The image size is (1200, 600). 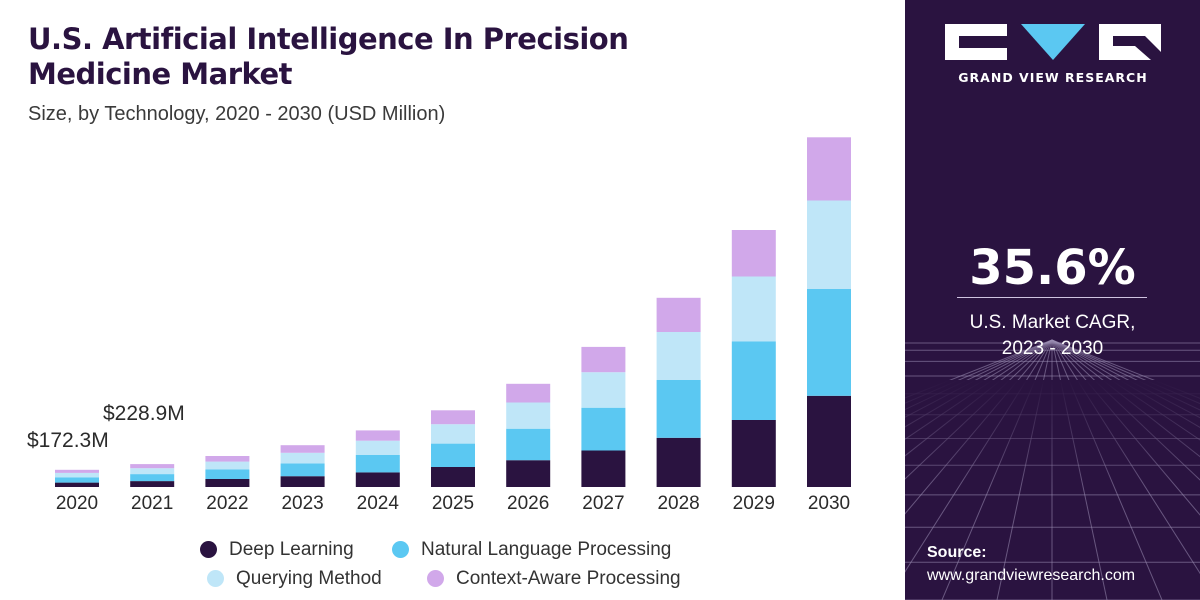 I want to click on bar-2022-context-aware, so click(x=227, y=459).